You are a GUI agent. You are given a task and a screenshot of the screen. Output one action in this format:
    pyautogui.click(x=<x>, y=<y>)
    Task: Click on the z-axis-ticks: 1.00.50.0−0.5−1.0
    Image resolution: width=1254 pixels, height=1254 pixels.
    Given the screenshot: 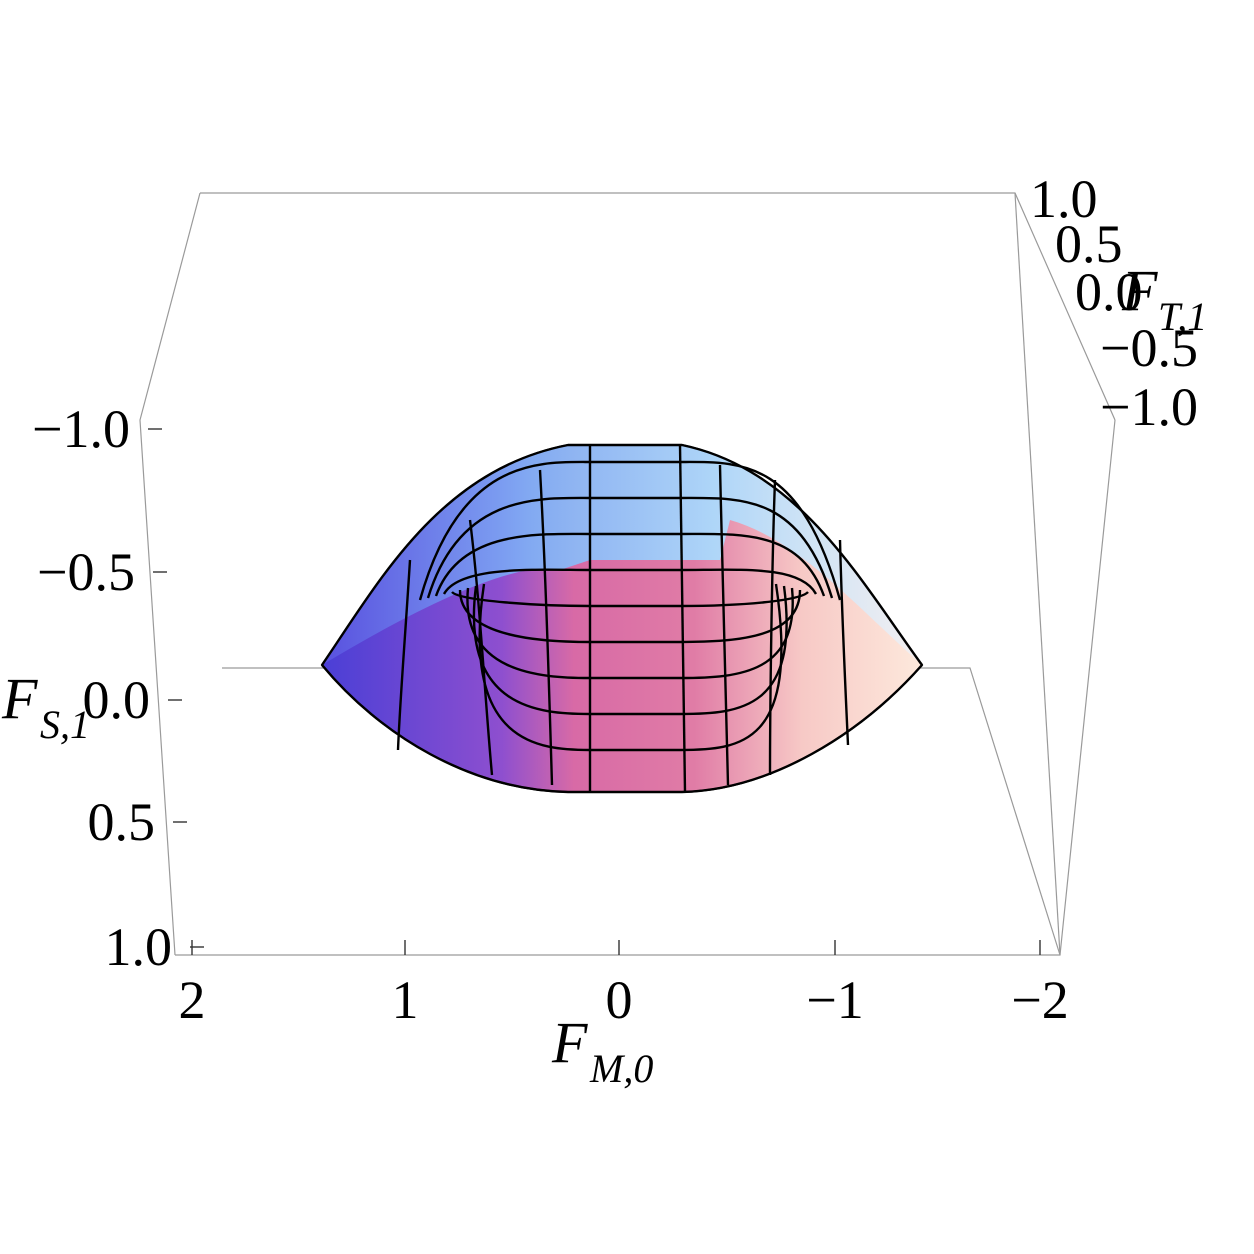 What is the action you would take?
    pyautogui.click(x=1114, y=303)
    